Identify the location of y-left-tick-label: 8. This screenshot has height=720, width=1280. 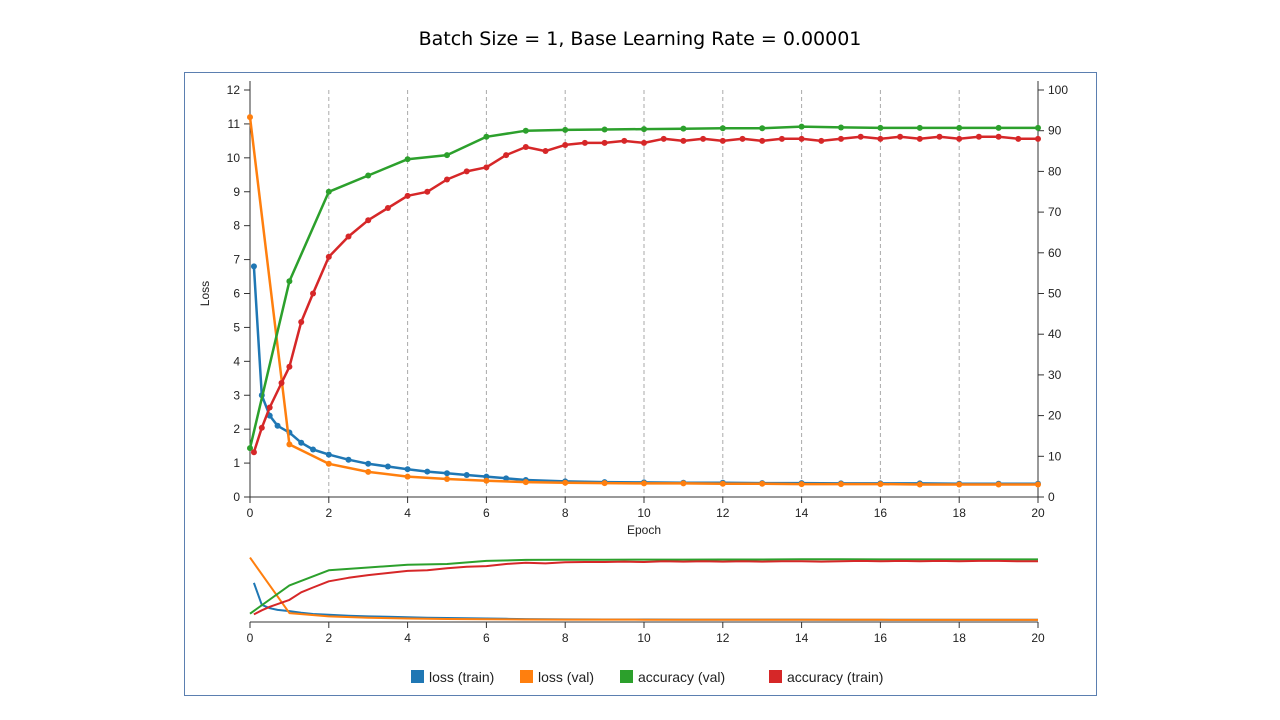
(236, 226).